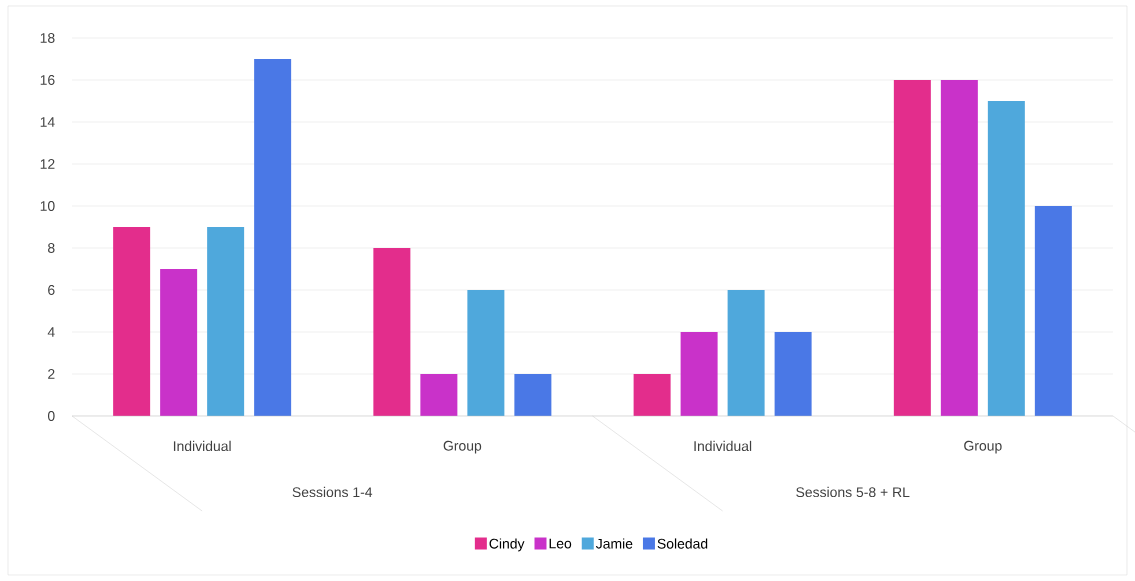 Image resolution: width=1135 pixels, height=581 pixels. Describe the element at coordinates (47, 38) in the screenshot. I see `y-tick-label: 18` at that location.